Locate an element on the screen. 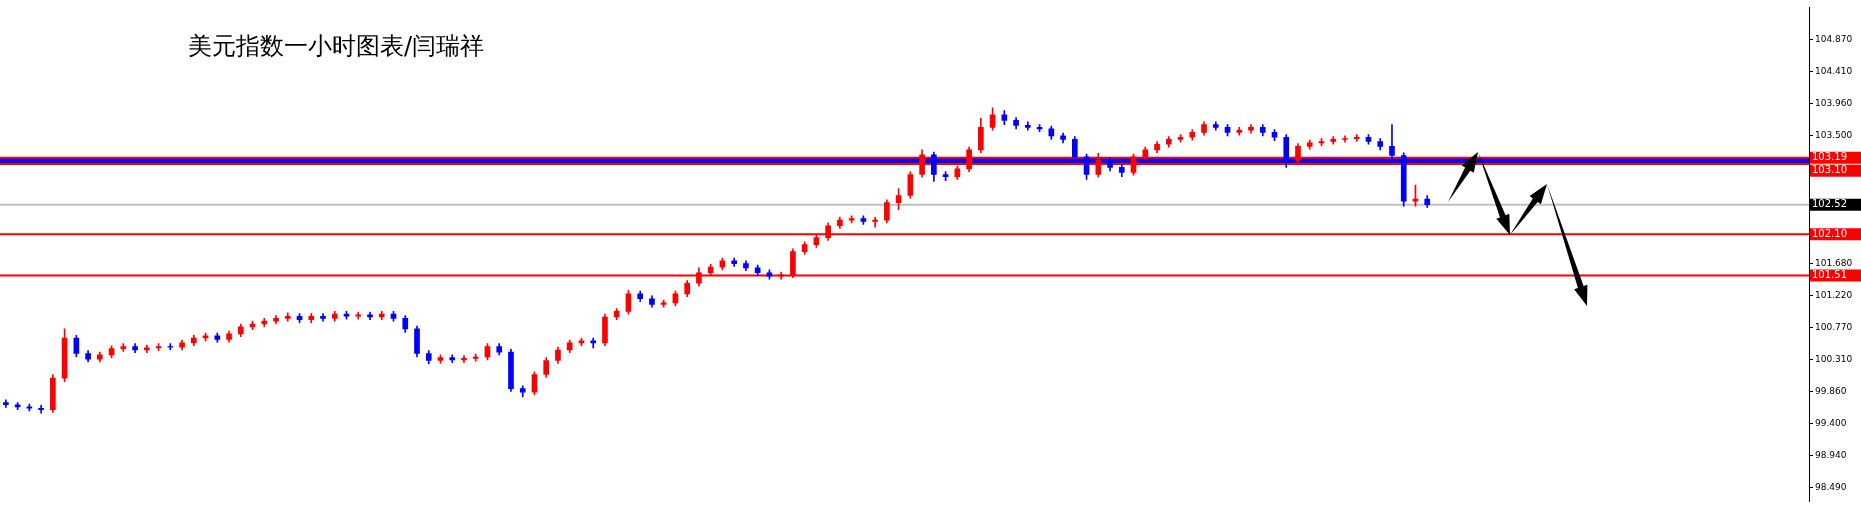 This screenshot has height=509, width=1861. ref-line-label: 102.10 is located at coordinates (1829, 233).